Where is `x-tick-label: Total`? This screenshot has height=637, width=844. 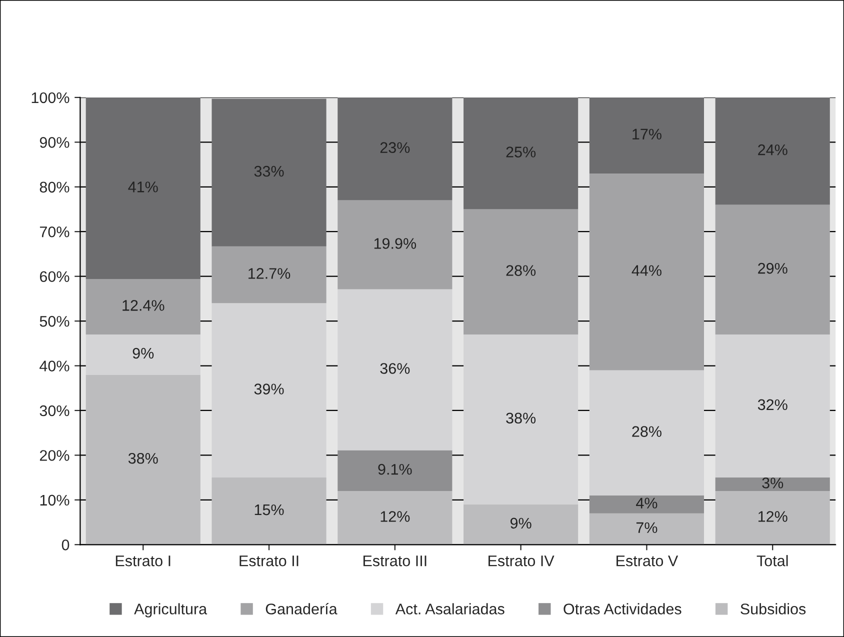
x-tick-label: Total is located at coordinates (772, 560).